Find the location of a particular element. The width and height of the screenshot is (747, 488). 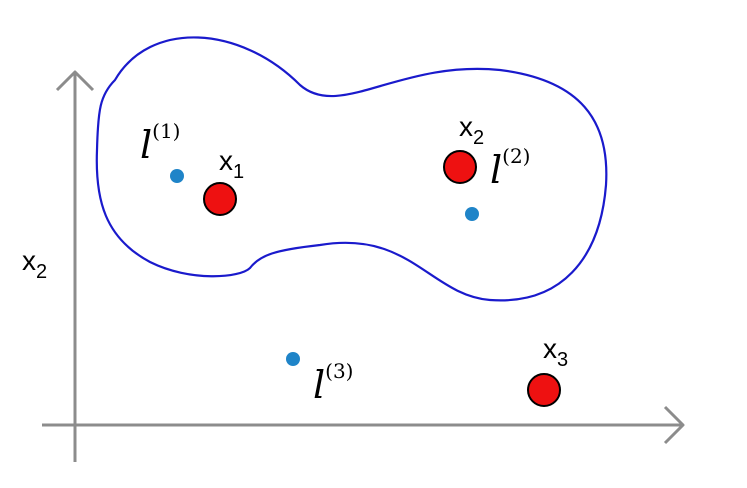

point-x3 is located at coordinates (544, 390).